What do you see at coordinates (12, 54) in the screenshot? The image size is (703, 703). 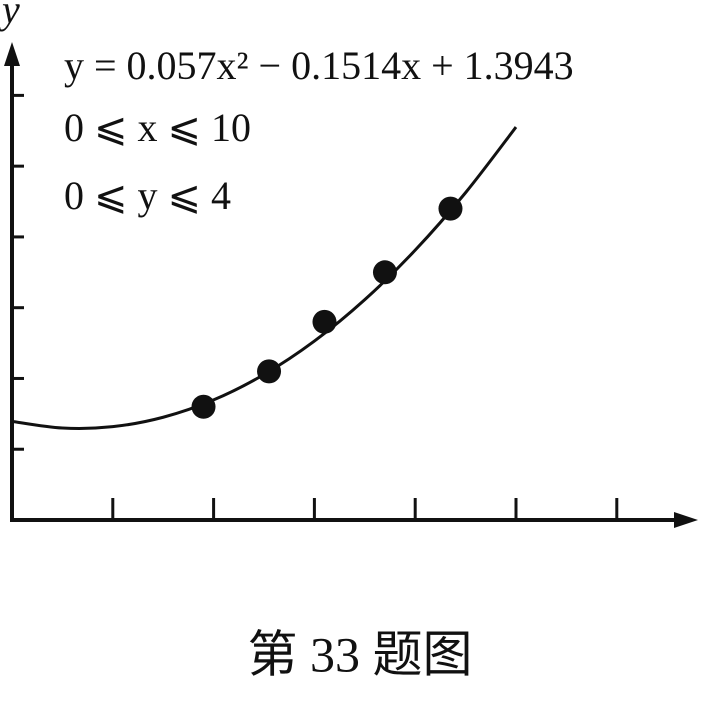 I see `y-arrow` at bounding box center [12, 54].